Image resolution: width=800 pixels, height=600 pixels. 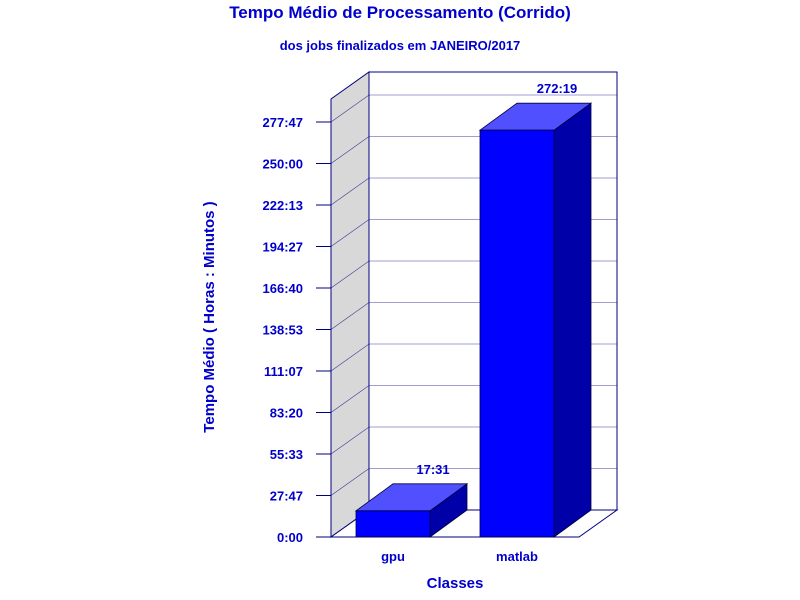 I want to click on bar-matlab, so click(x=535, y=320).